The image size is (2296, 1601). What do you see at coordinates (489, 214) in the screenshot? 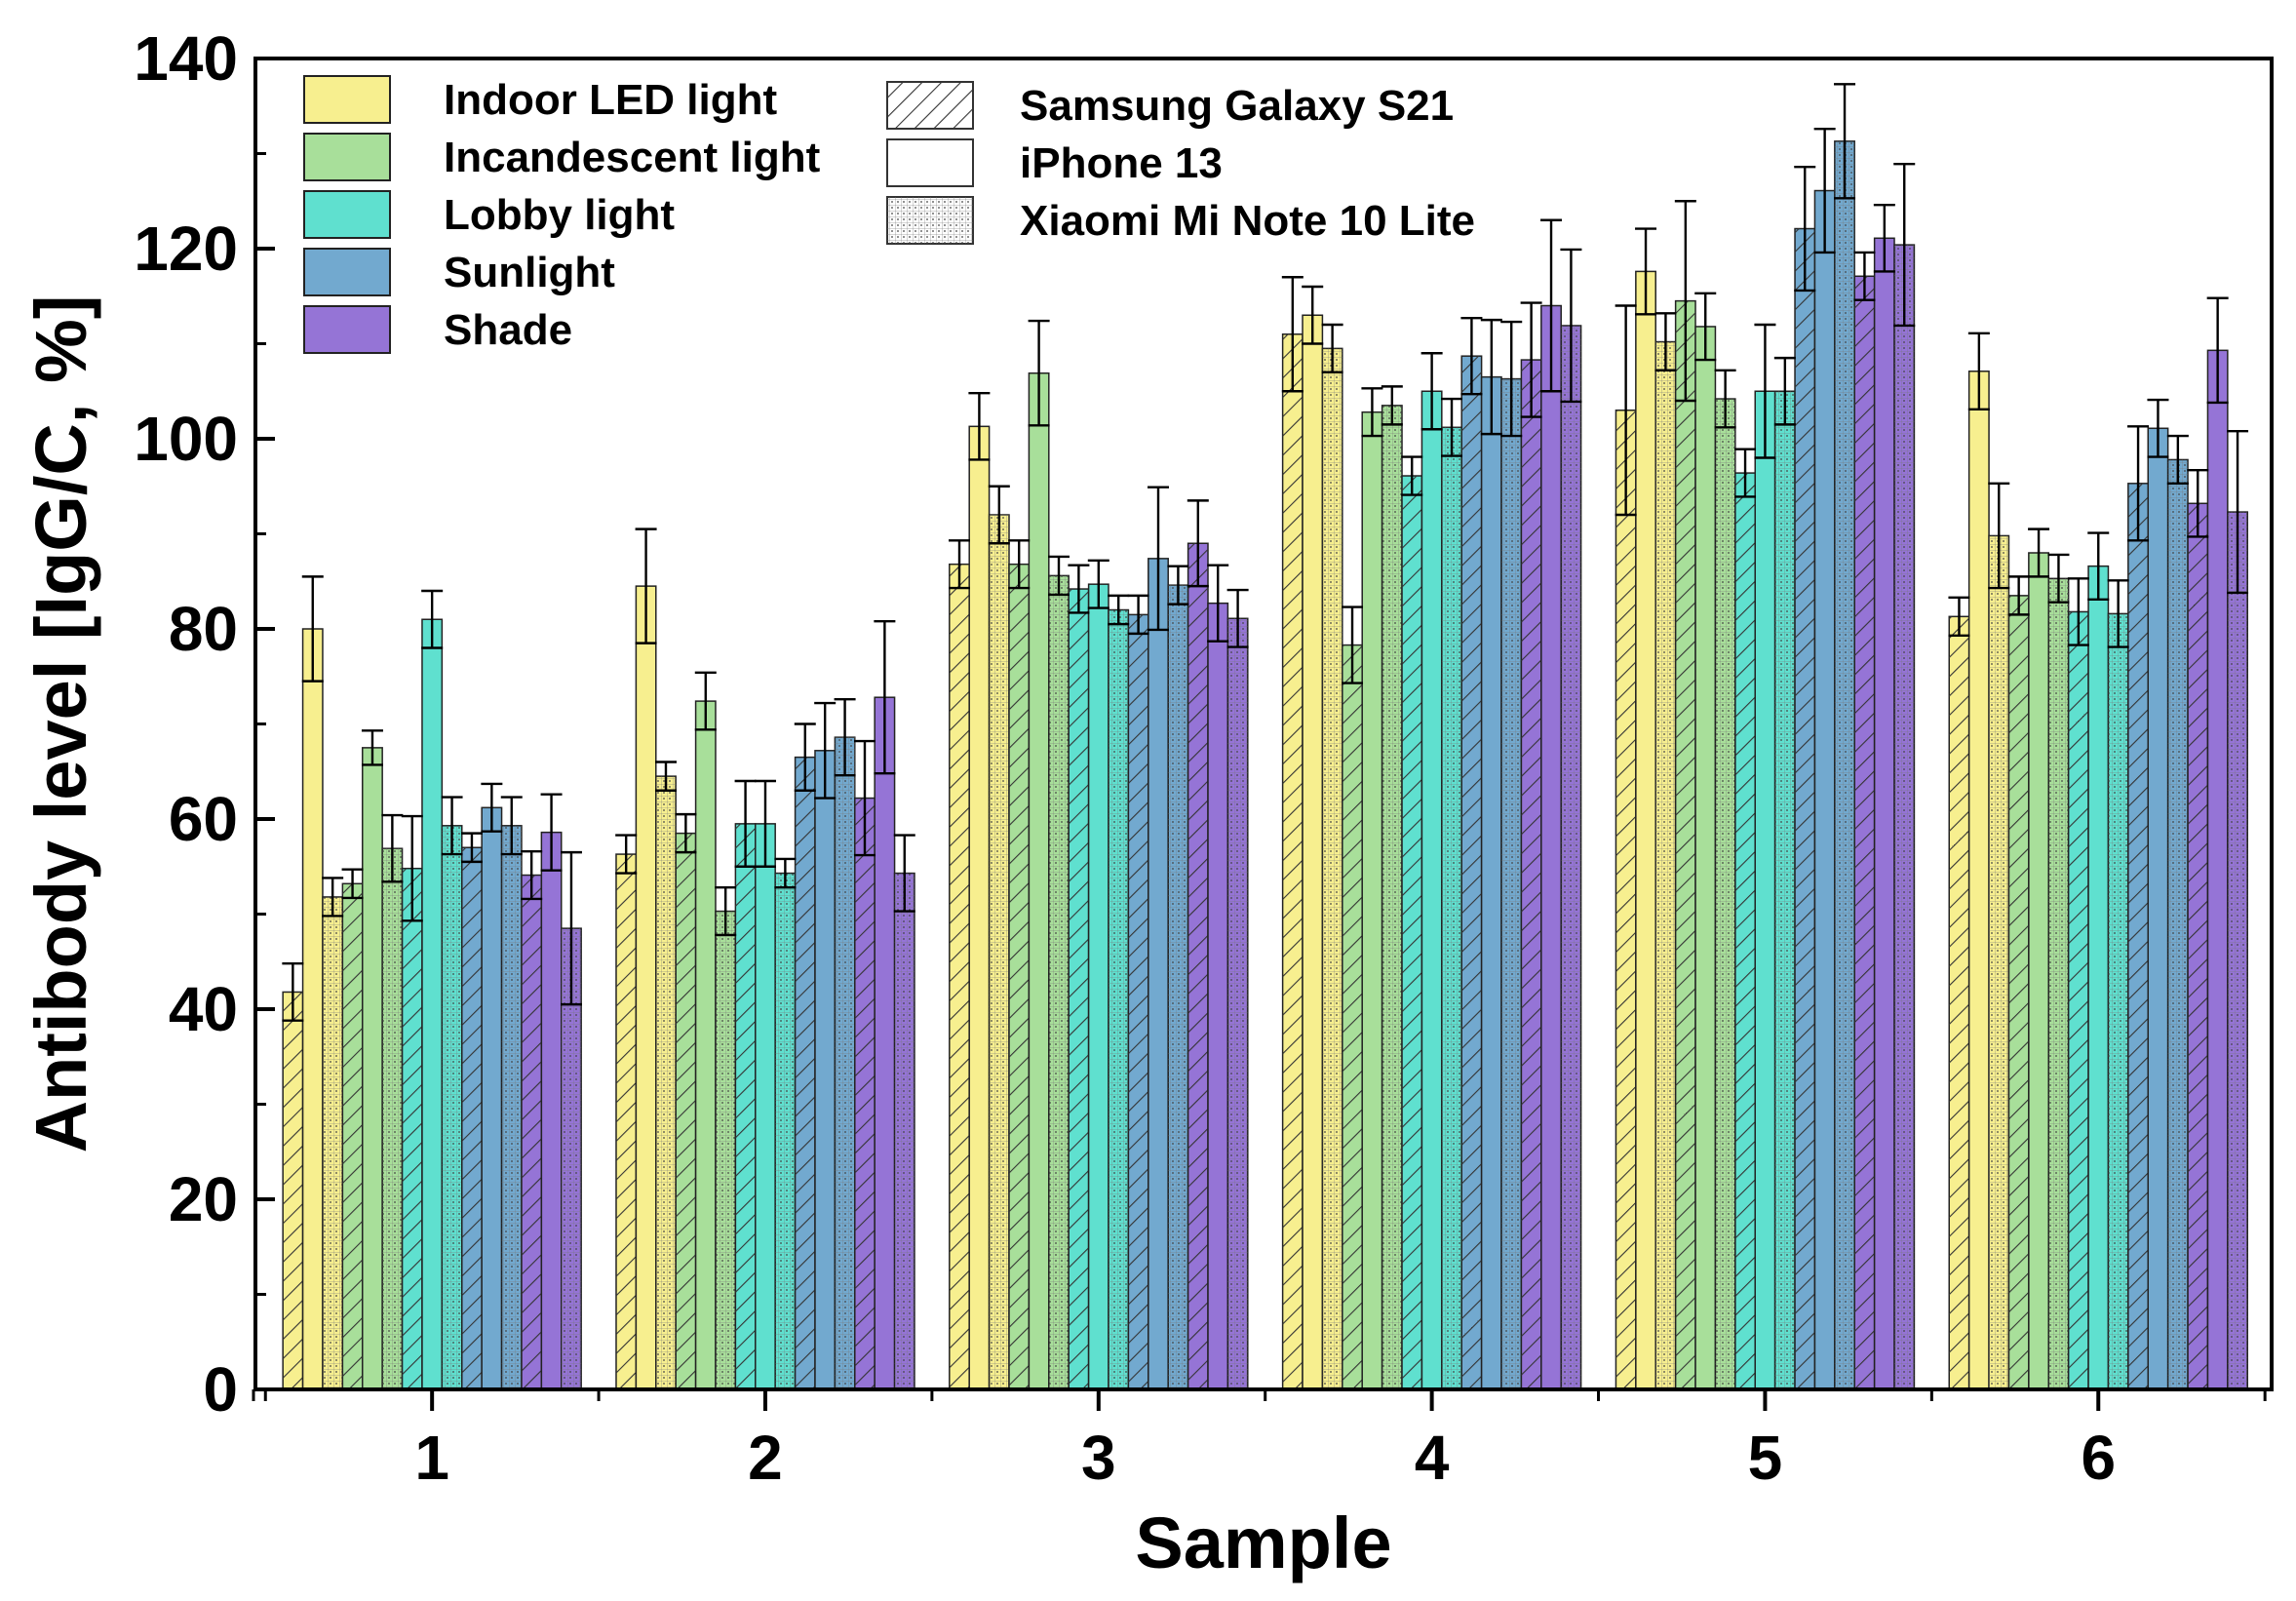
I see `legend-item-light: Lobby light` at bounding box center [489, 214].